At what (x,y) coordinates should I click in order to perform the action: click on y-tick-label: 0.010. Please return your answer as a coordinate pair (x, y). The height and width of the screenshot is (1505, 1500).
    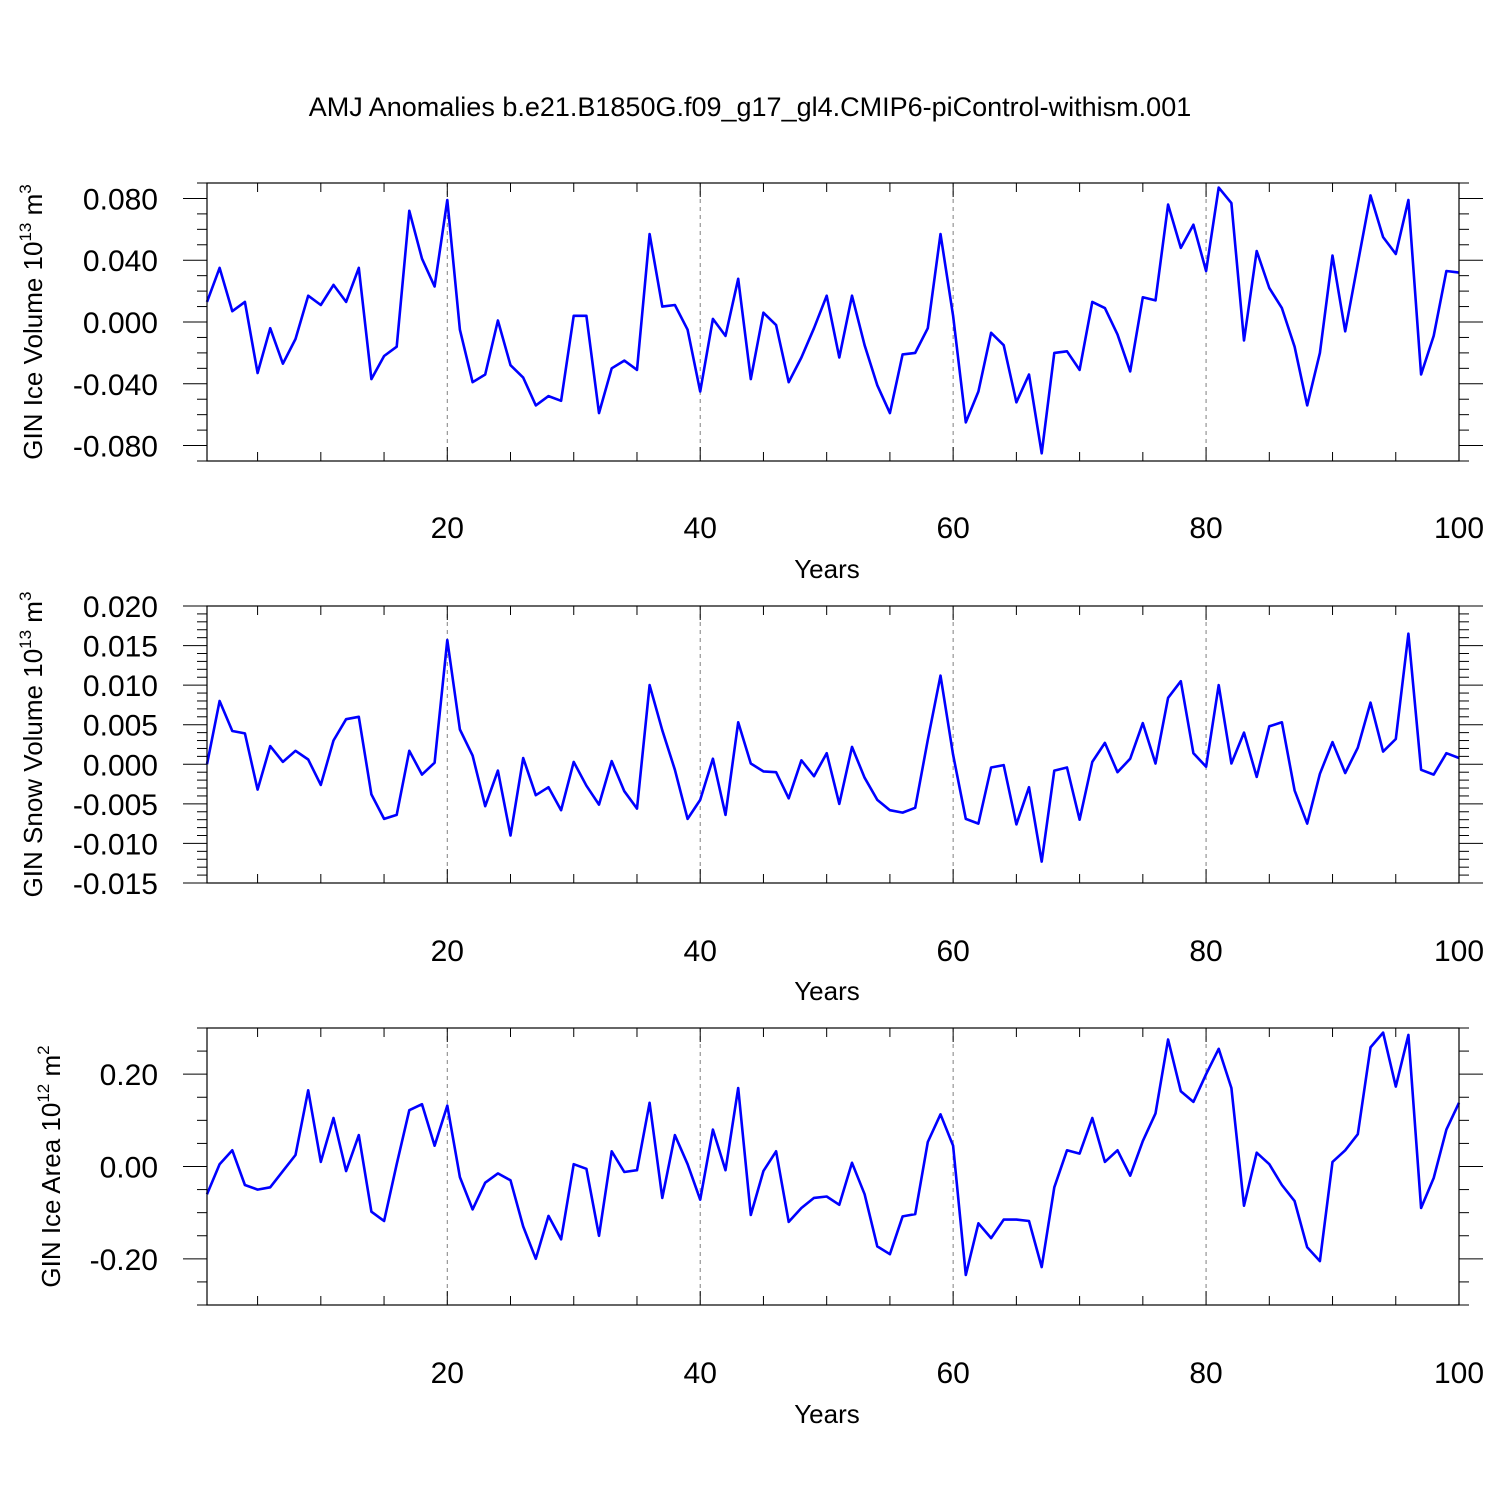
    Looking at the image, I should click on (120, 686).